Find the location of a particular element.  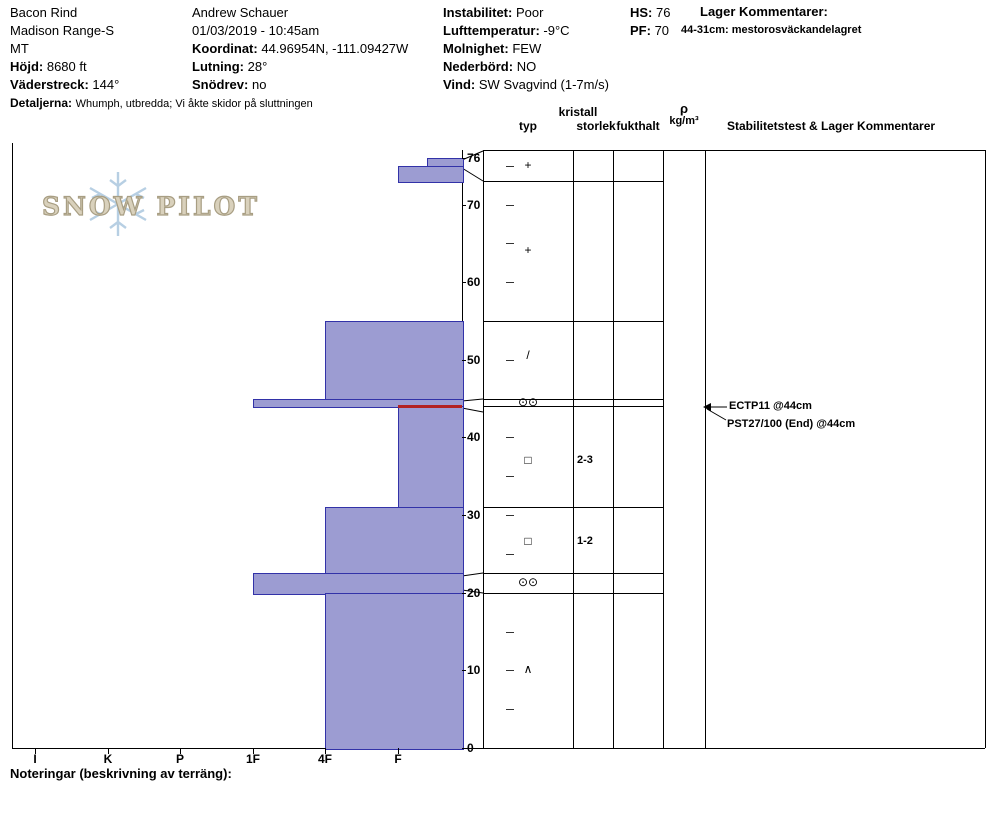

site-name: Bacon Rind is located at coordinates (44, 12).